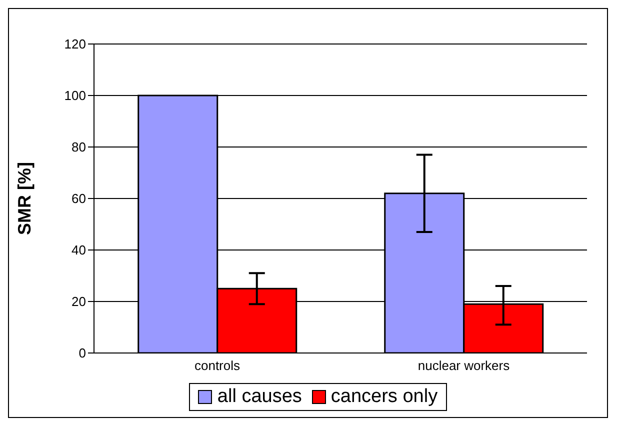  I want to click on y-tick-label: 120, so click(75, 44).